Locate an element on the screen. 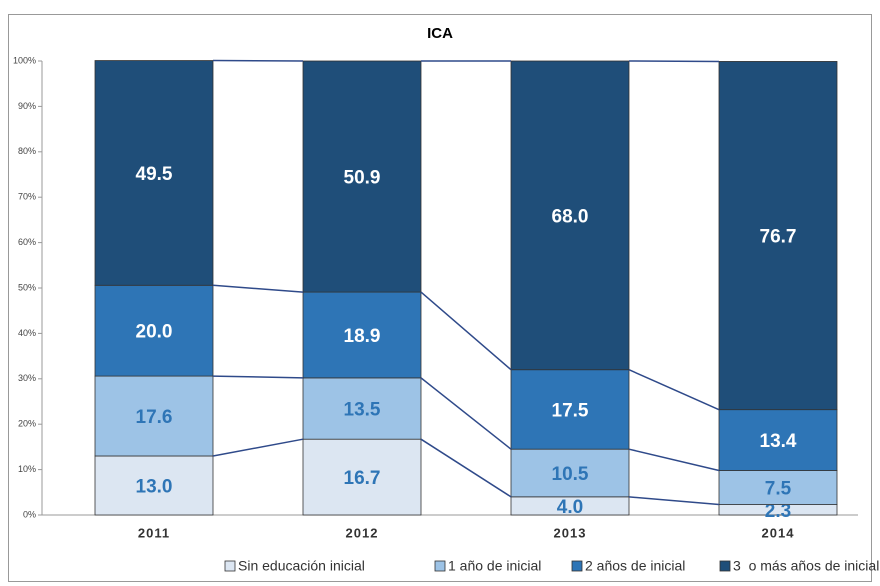 This screenshot has height=586, width=880. value-label: 18.9 is located at coordinates (362, 336).